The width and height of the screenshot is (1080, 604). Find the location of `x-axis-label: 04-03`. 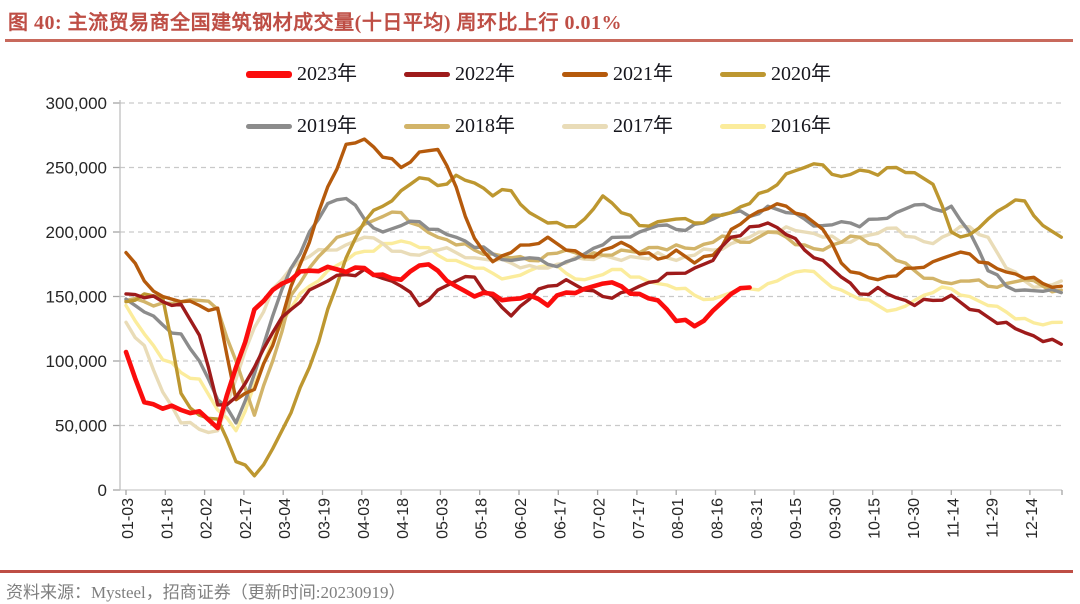

x-axis-label: 04-03 is located at coordinates (364, 518).